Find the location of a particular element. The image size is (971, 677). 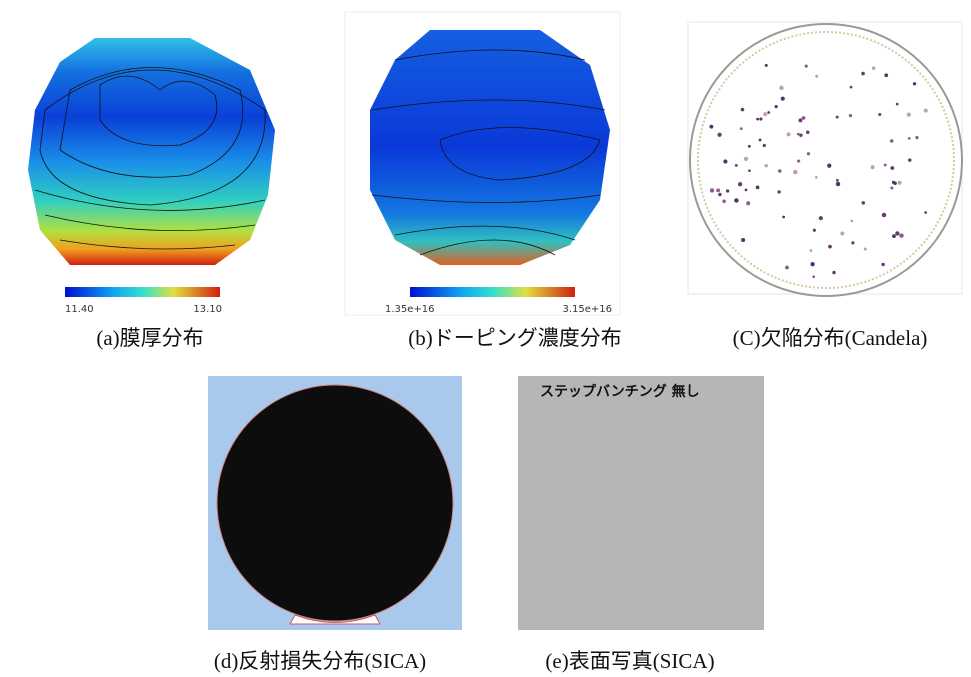

flat is located at coordinates (335, 619).